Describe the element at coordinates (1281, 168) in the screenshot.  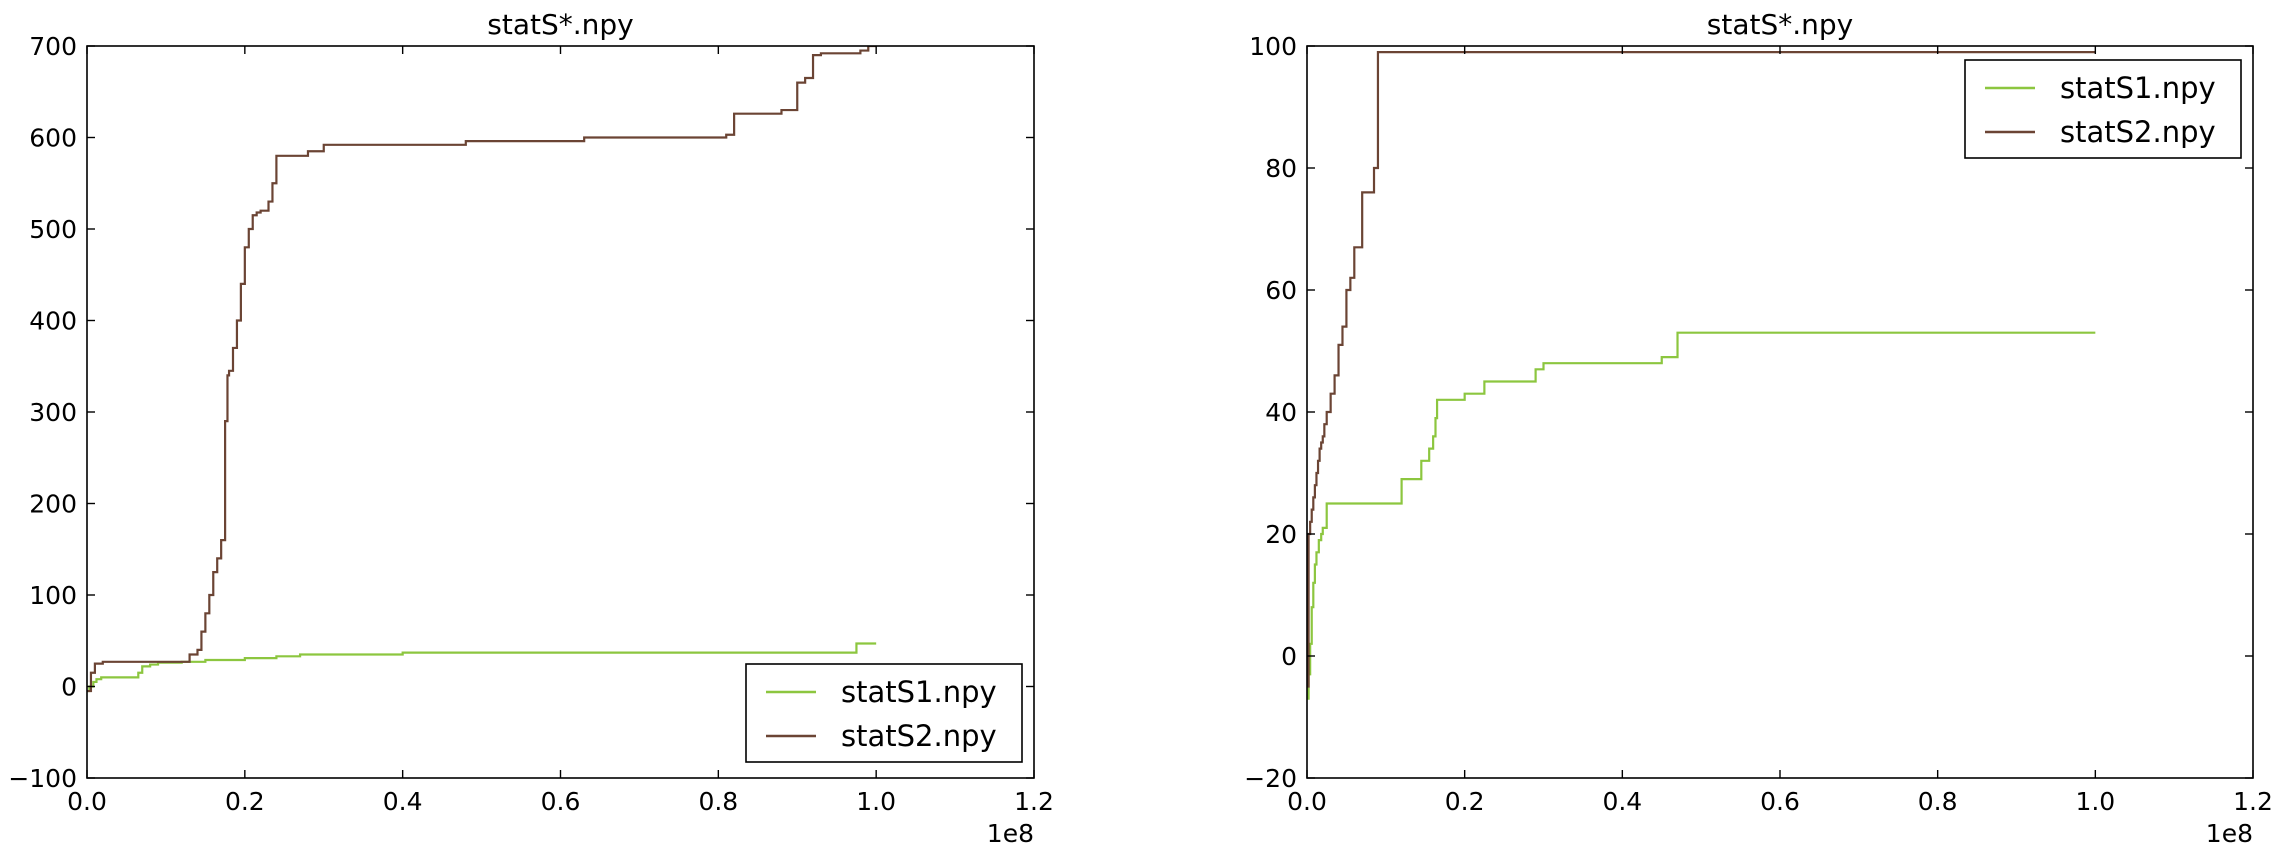
I see `y-tick-label: 80` at that location.